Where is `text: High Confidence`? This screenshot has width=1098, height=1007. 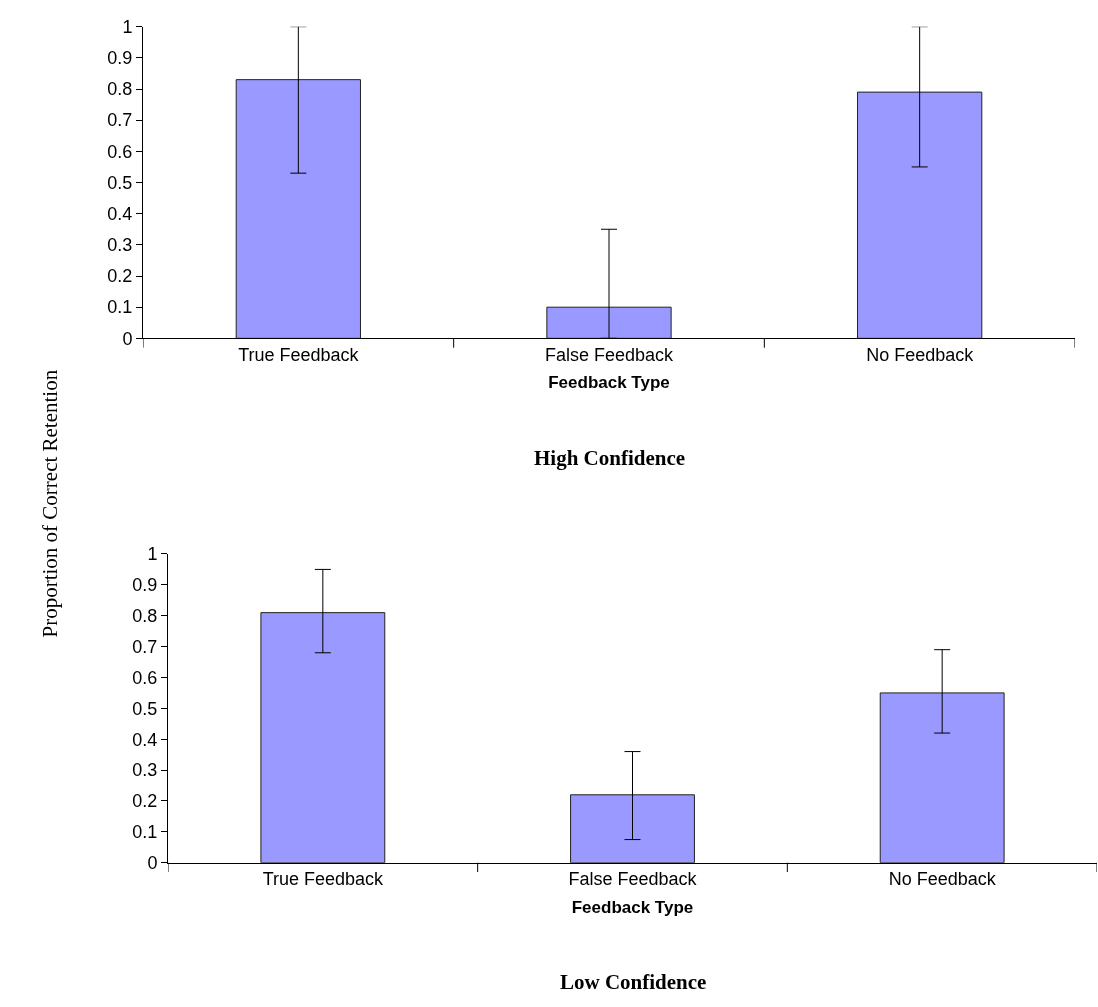
text: High Confidence is located at coordinates (610, 458).